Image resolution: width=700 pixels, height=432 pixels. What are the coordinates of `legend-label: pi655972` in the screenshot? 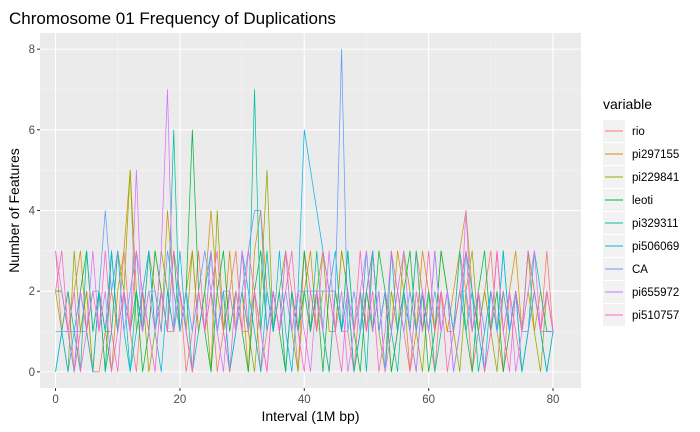 It's located at (655, 293).